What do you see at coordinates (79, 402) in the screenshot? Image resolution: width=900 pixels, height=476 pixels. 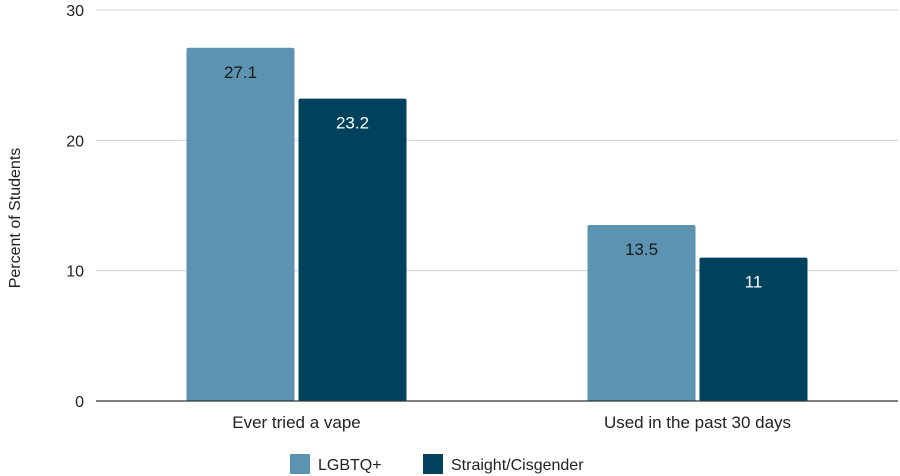 I see `y-tick-label: 0` at bounding box center [79, 402].